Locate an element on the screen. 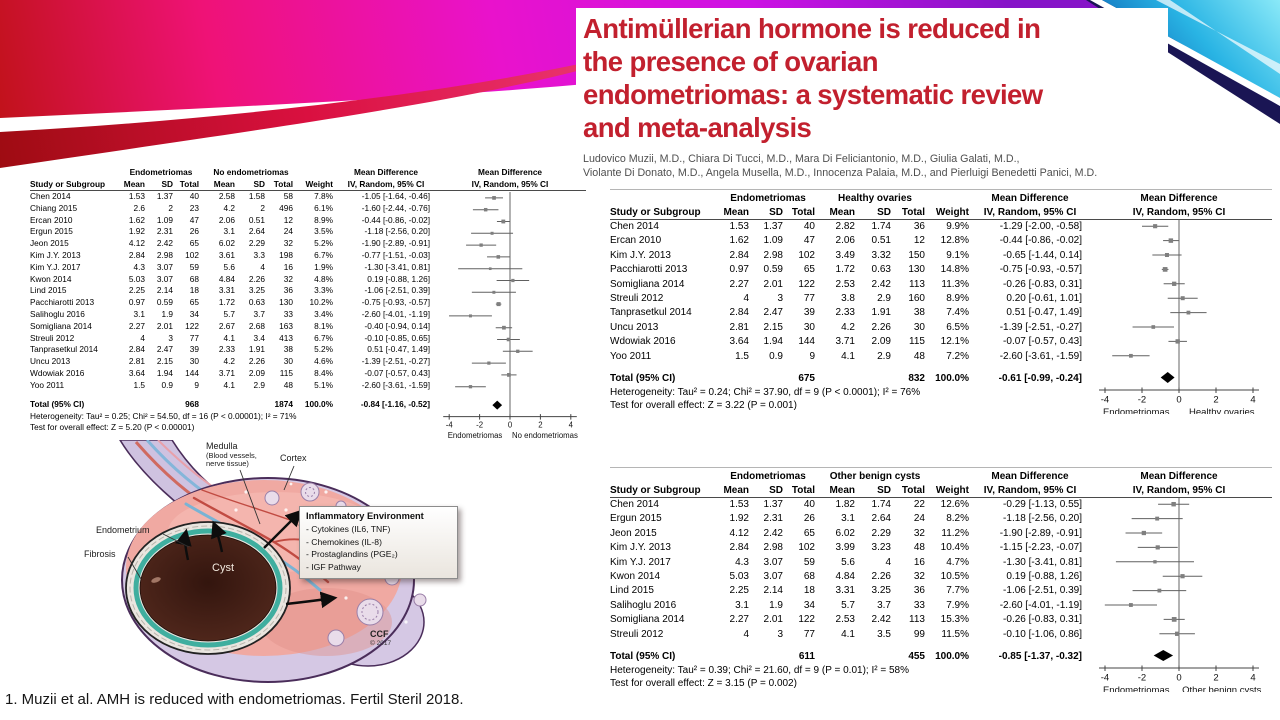 This screenshot has height=720, width=1280. study-value: 5.03 is located at coordinates (739, 576).